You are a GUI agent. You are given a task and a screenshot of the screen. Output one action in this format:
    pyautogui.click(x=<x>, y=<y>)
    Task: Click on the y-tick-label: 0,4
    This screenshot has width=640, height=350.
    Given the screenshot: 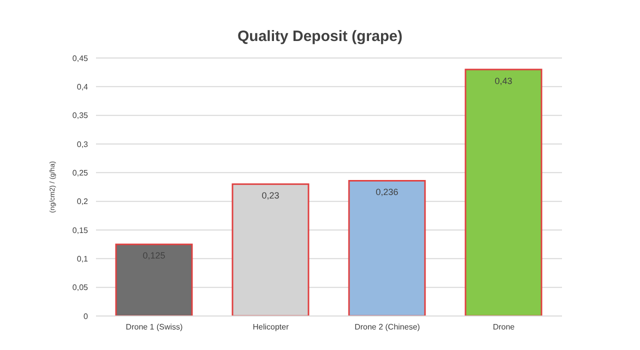 What is the action you would take?
    pyautogui.click(x=82, y=87)
    